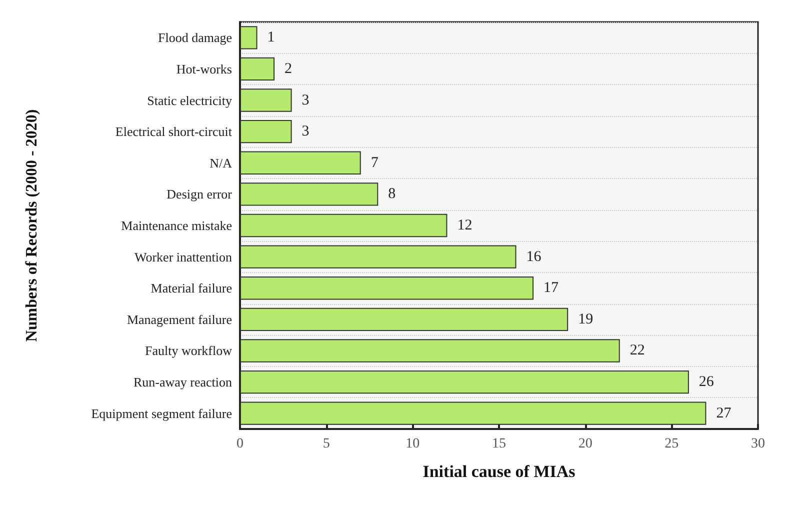  Describe the element at coordinates (161, 413) in the screenshot. I see `y-tick-label: Equipment segment failure` at that location.